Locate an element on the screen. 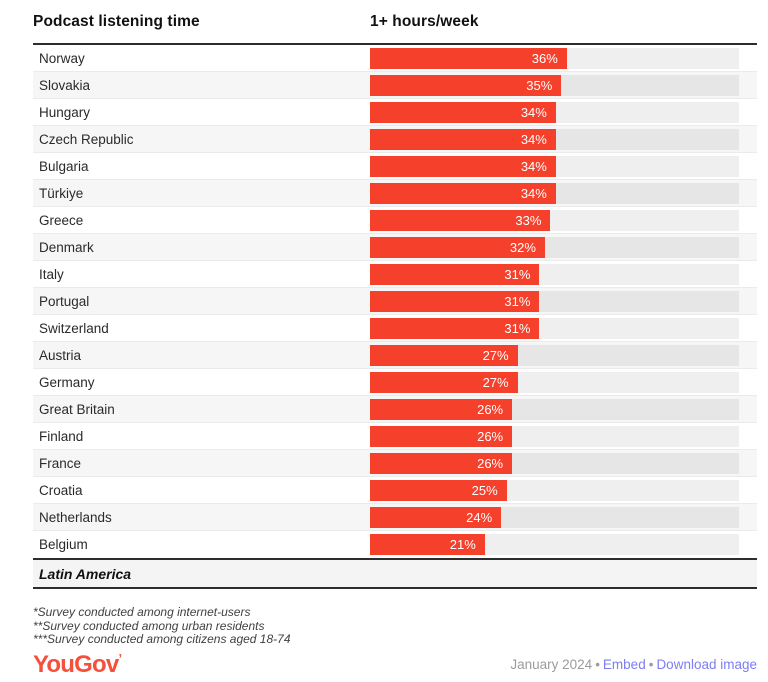 The height and width of the screenshot is (682, 768). table-row: Italy 31% is located at coordinates (395, 274).